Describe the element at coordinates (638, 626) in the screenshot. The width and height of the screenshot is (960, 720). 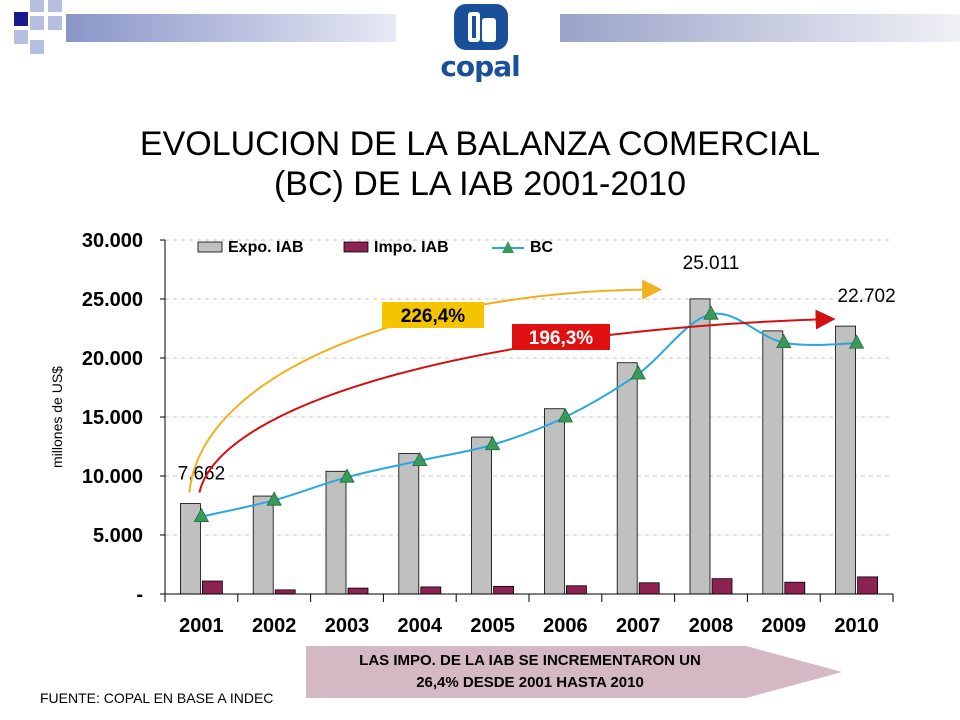
I see `x-tick-label: 2007` at that location.